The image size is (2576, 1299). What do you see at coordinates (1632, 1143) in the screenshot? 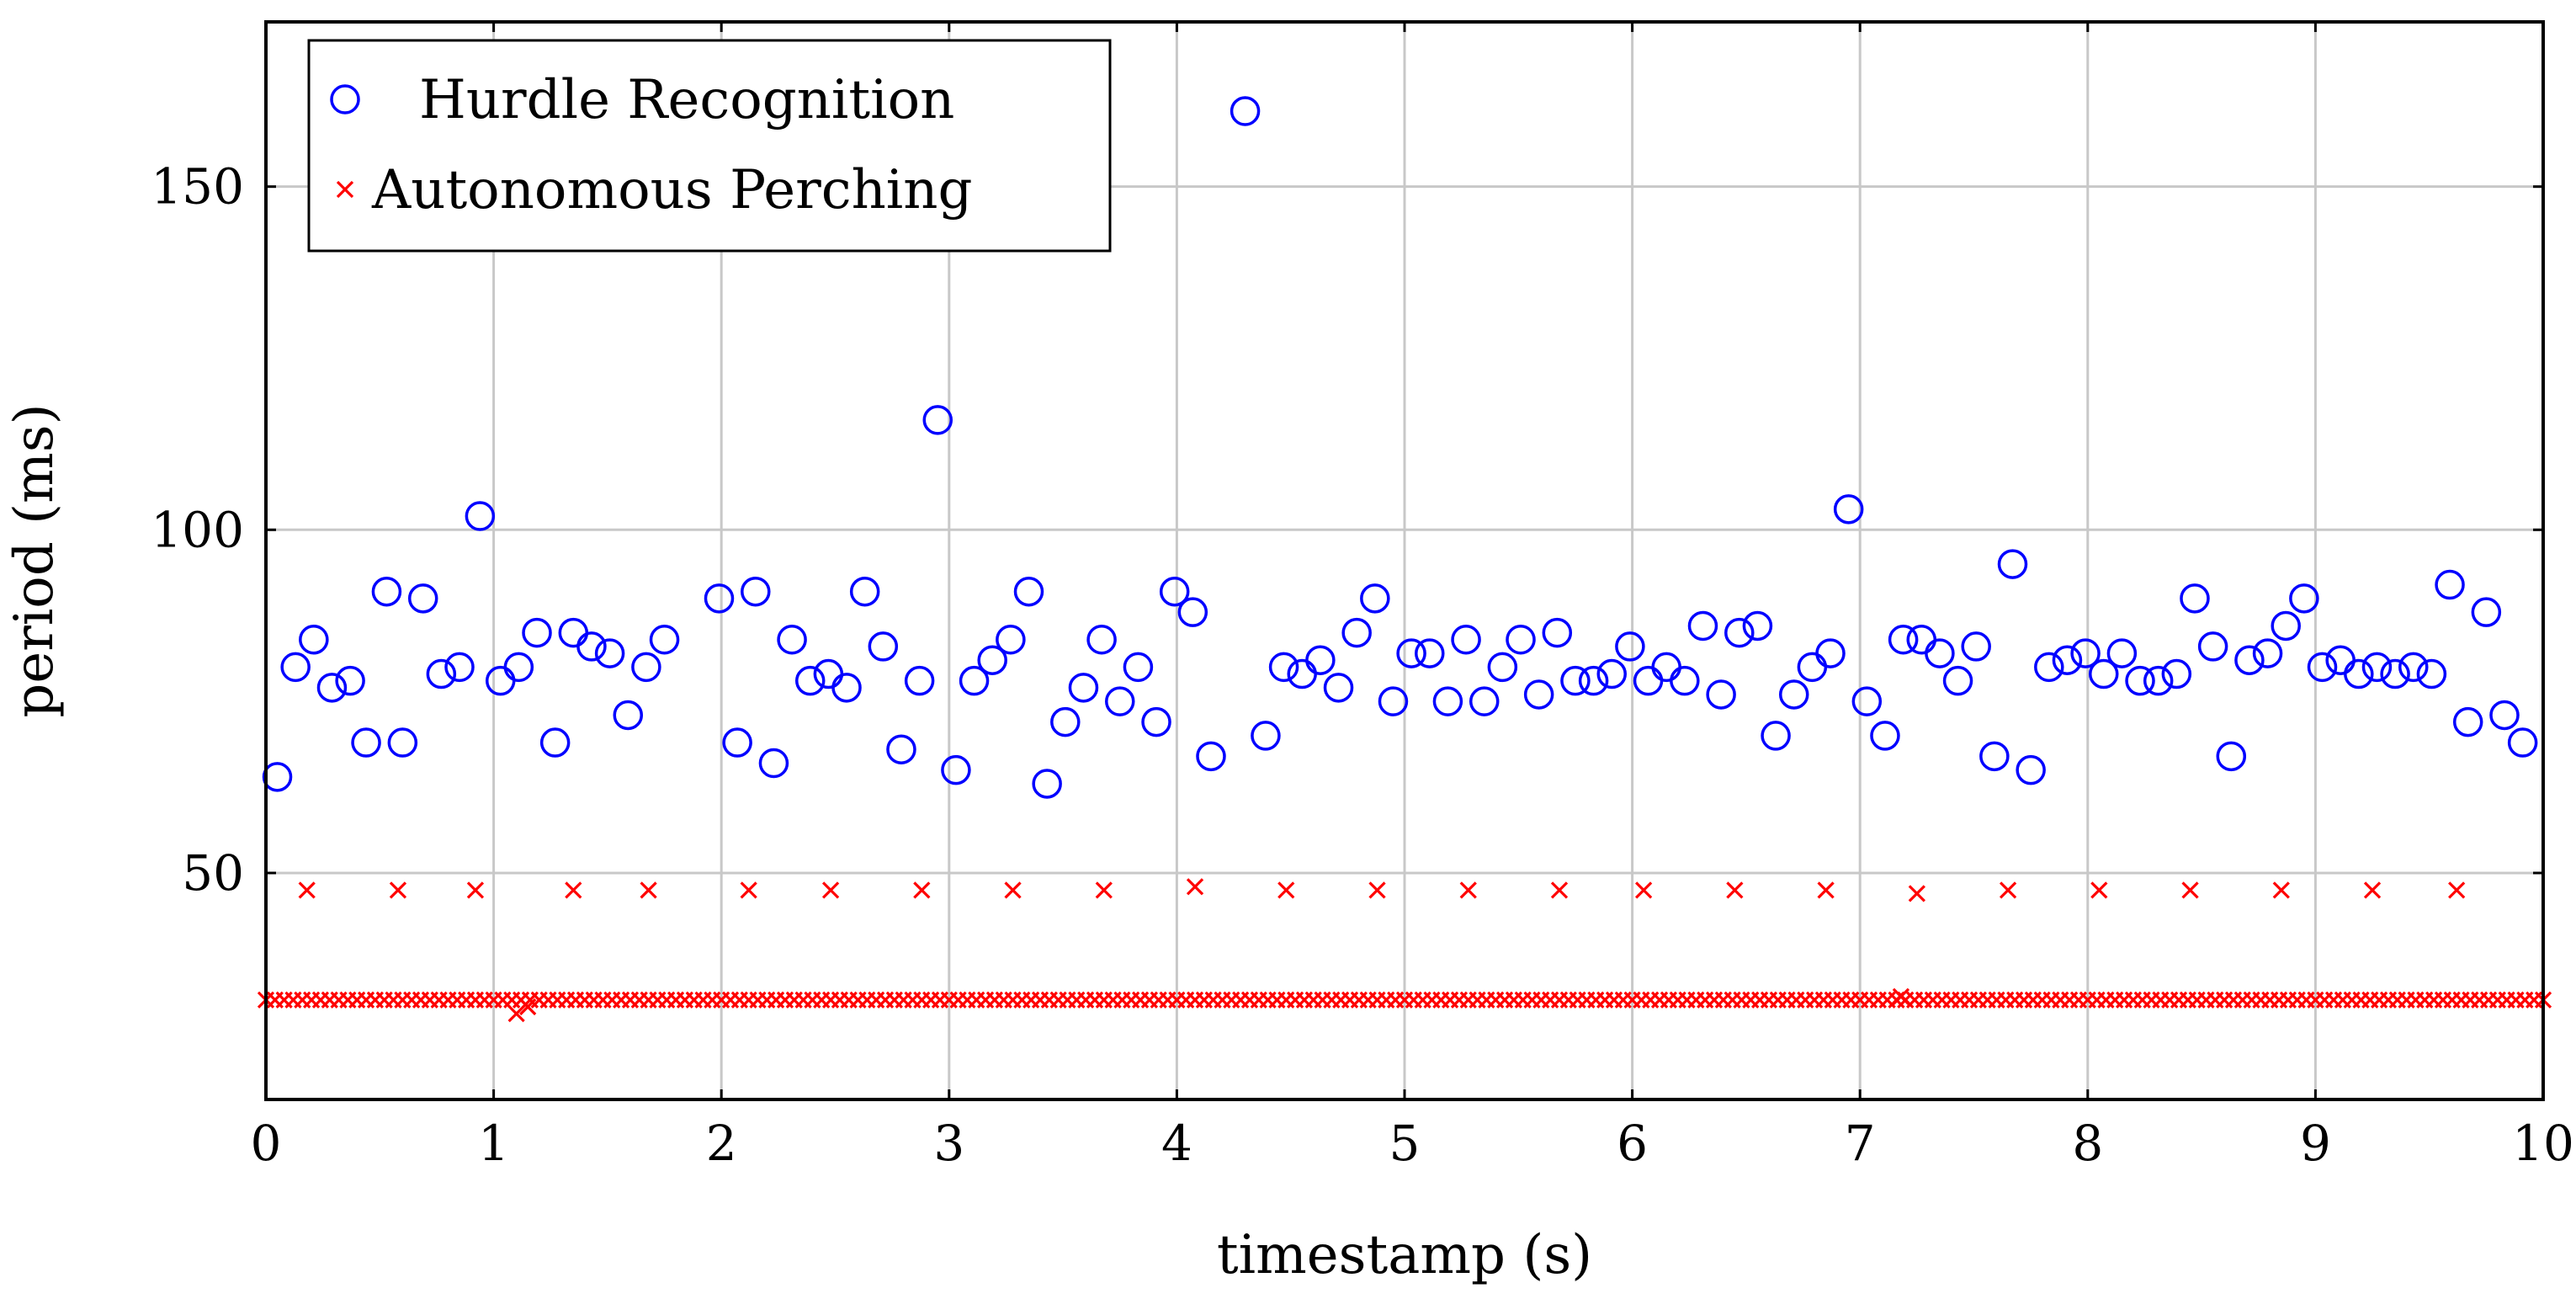
I see `x-tick-label: 6` at bounding box center [1632, 1143].